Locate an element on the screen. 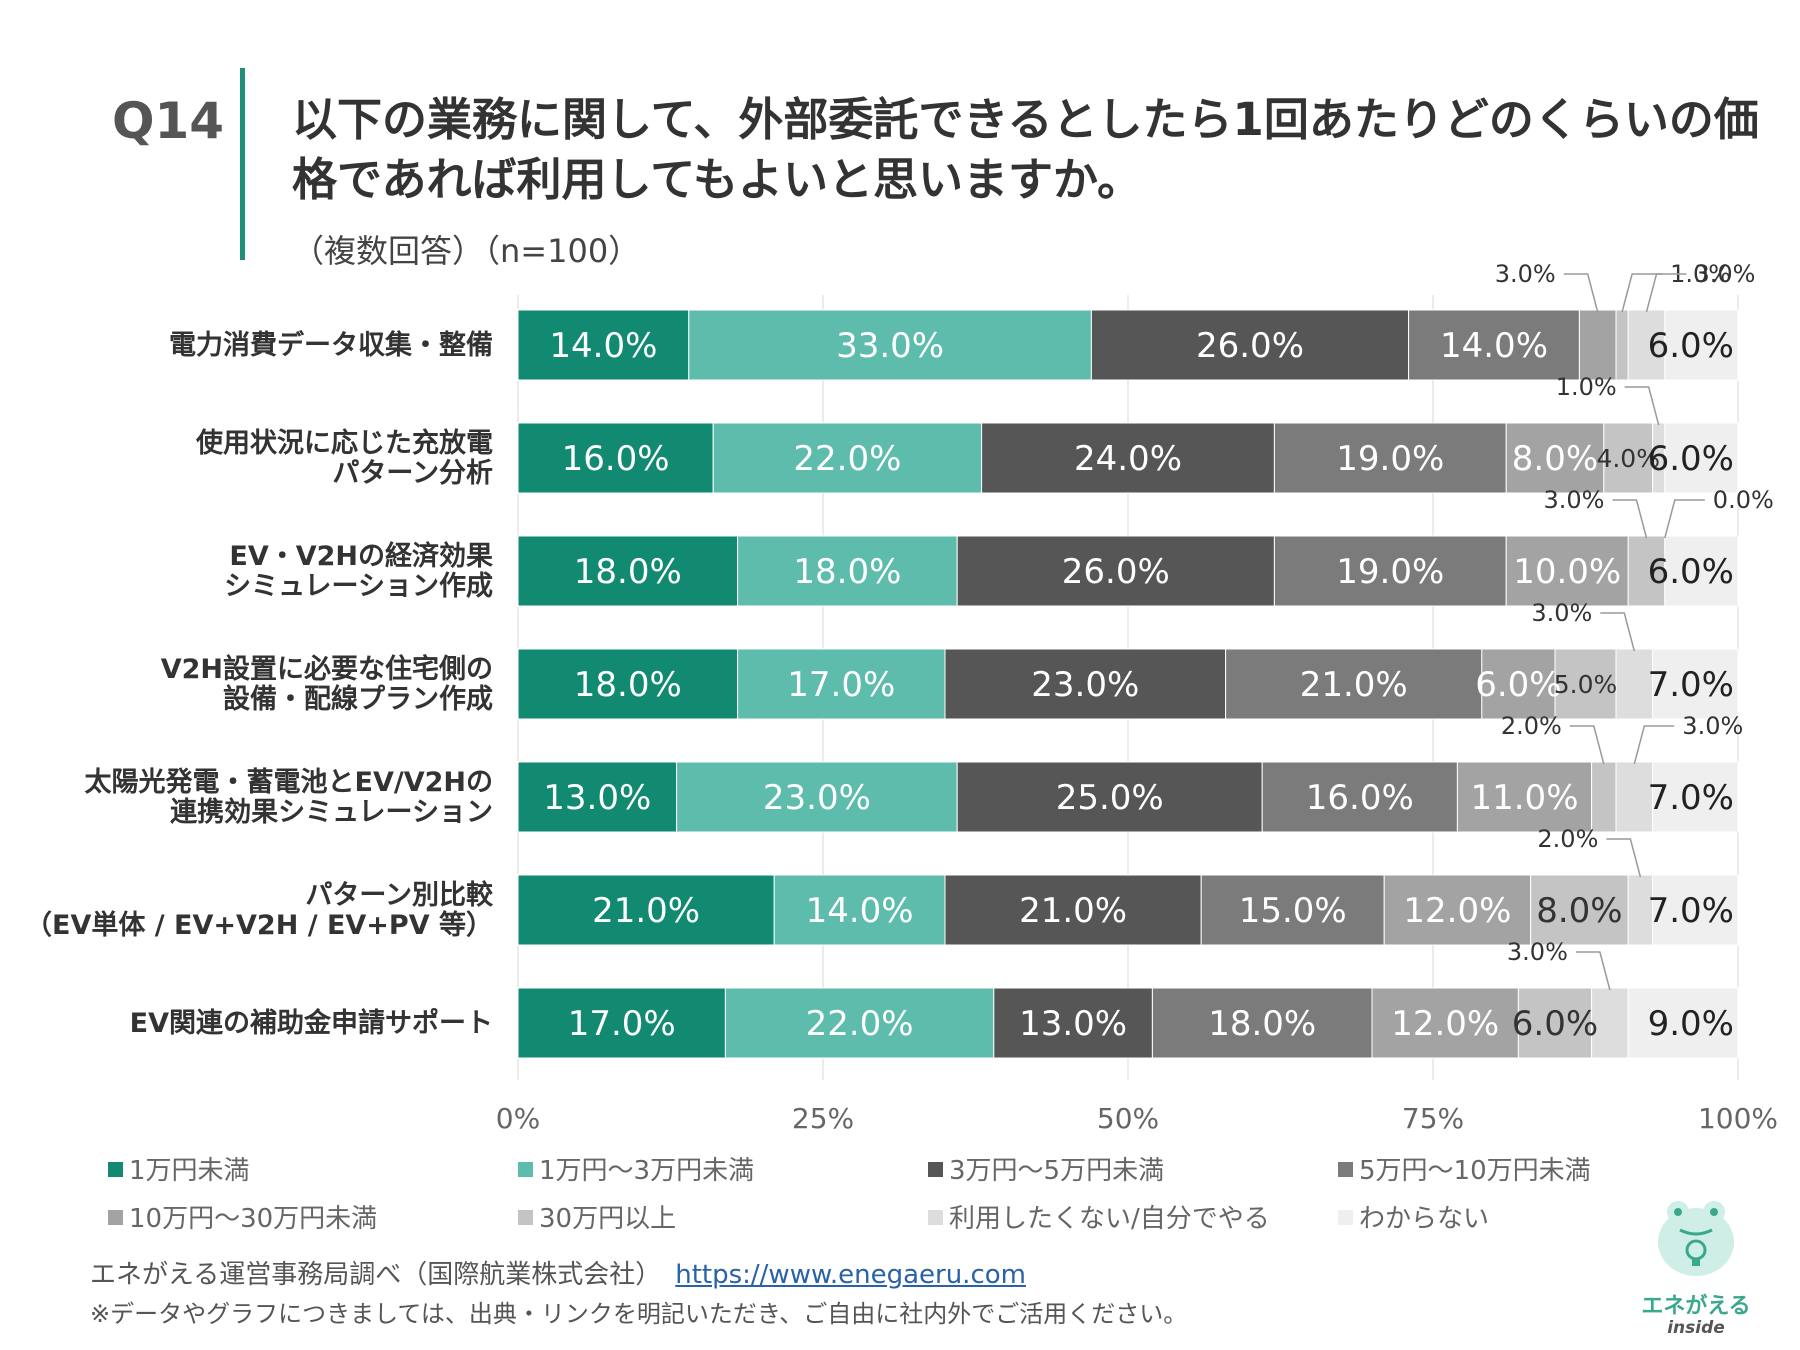 This screenshot has height=1350, width=1800. legend-item: 3万円〜5万円未満 is located at coordinates (1046, 1168).